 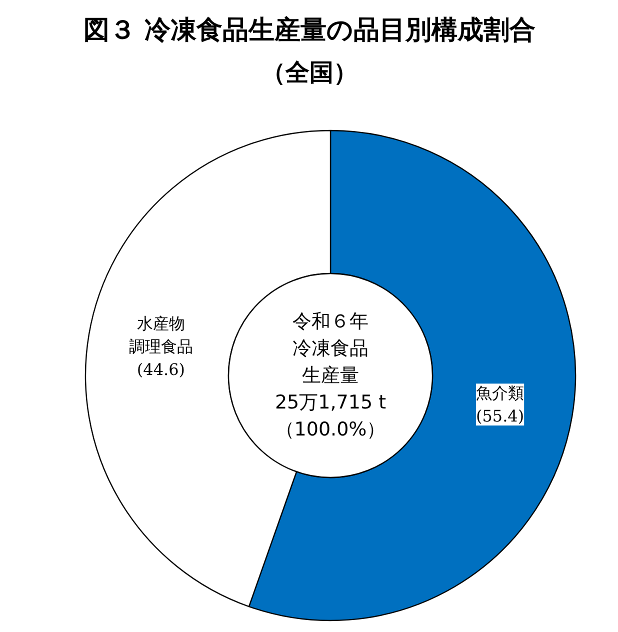 I want to click on text: 生産量, so click(x=330, y=375).